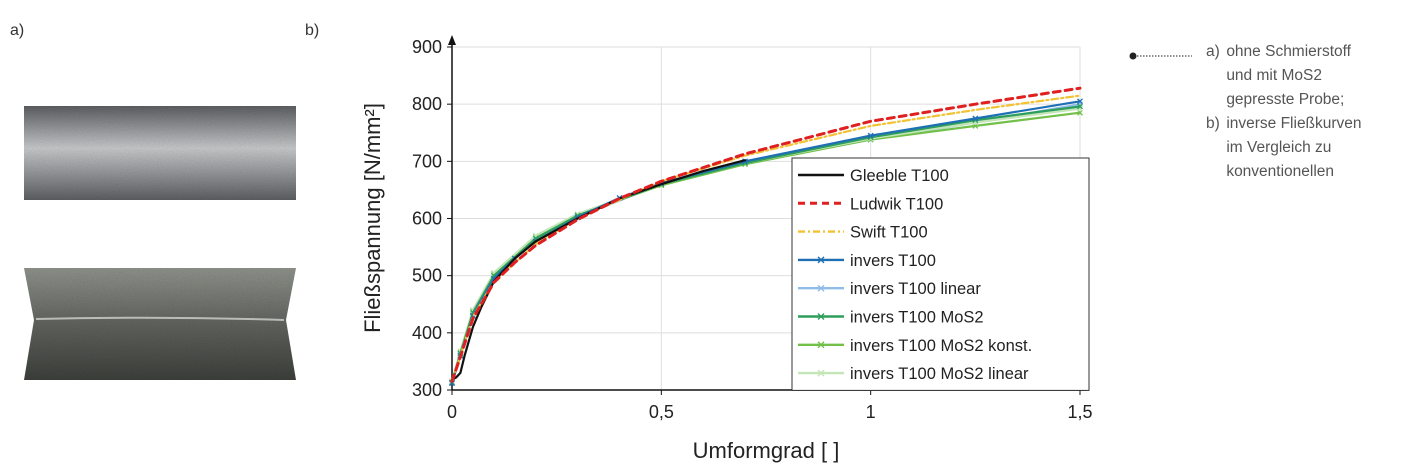  I want to click on y-axis-arrow, so click(452, 40).